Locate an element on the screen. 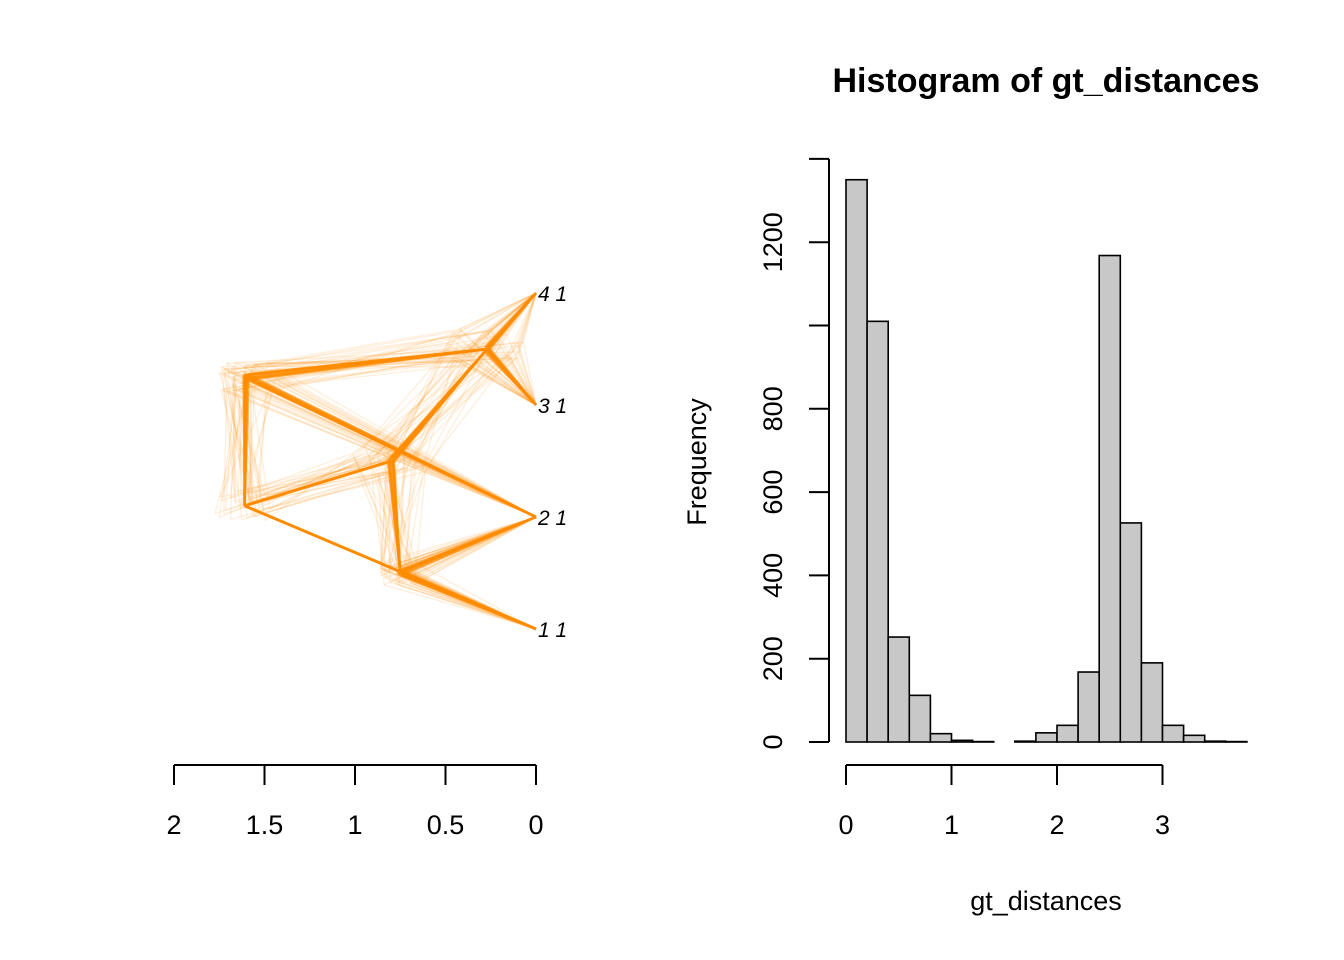  histogram-y-tick-label: 0 is located at coordinates (773, 741).